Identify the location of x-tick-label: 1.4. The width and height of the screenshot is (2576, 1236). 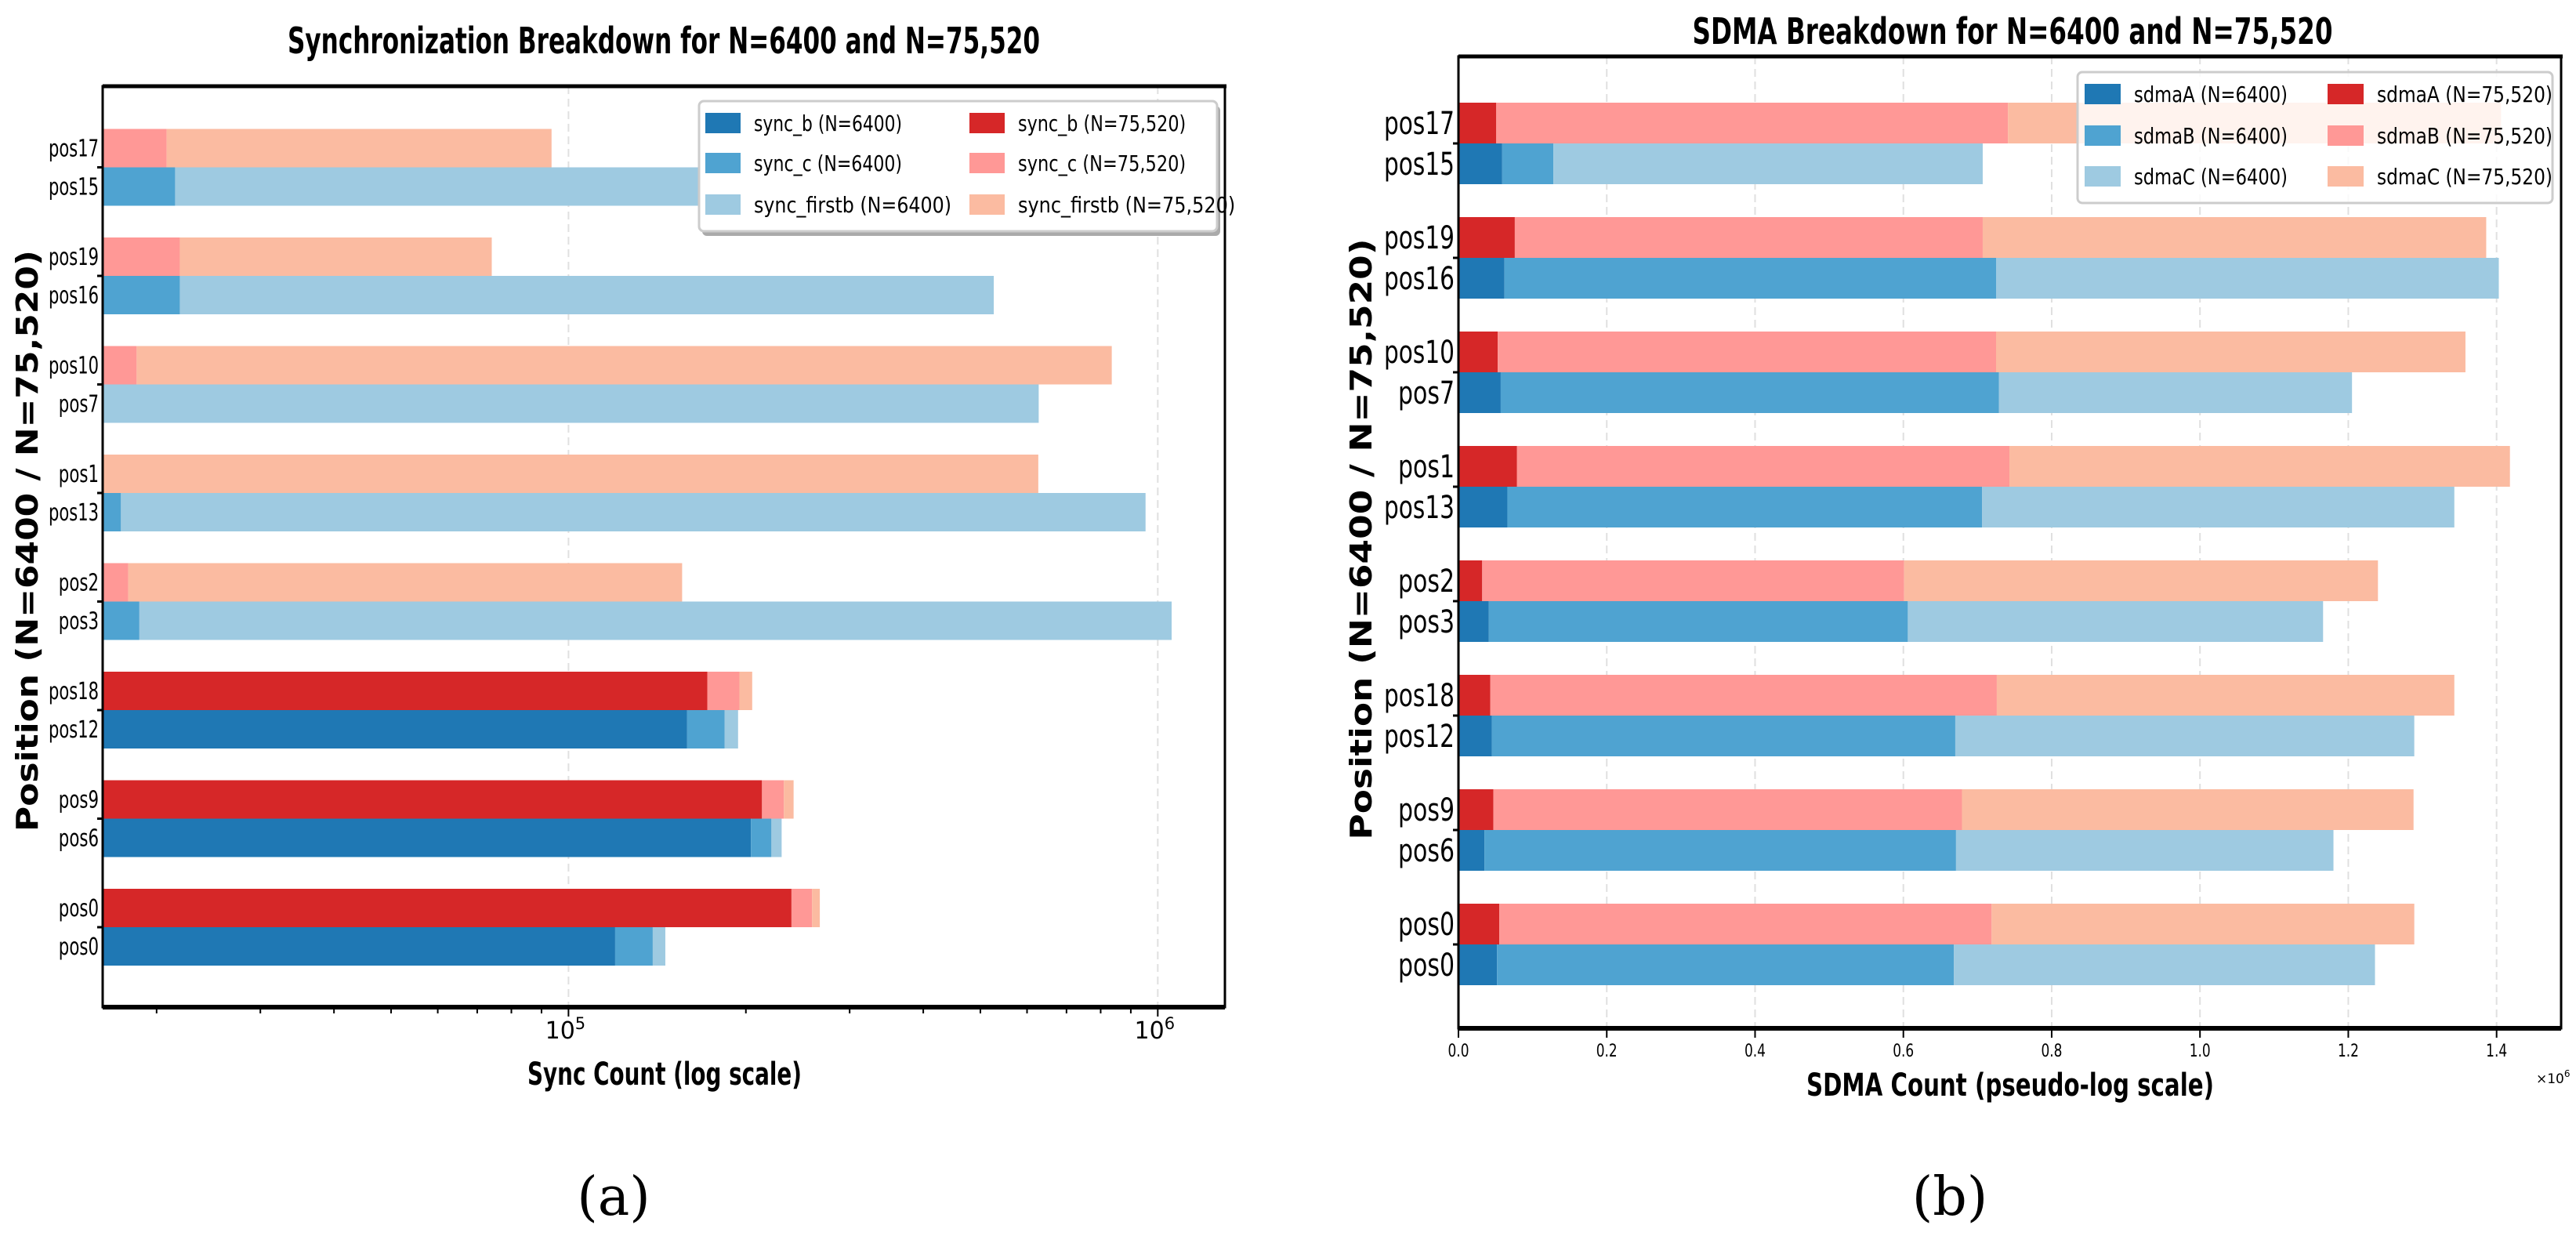
(2496, 1051).